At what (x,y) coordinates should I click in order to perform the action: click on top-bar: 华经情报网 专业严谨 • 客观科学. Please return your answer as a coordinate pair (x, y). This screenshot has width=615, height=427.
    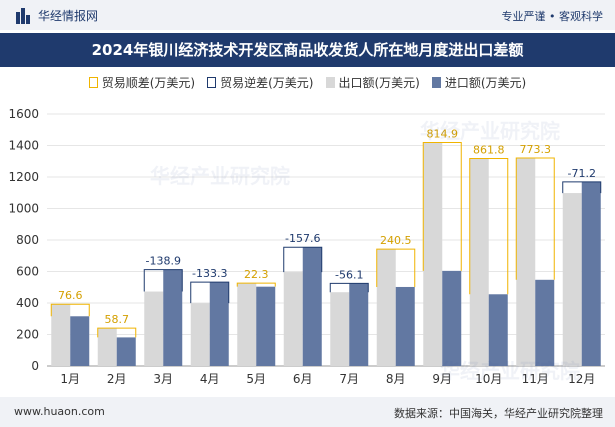
    Looking at the image, I should click on (307, 15).